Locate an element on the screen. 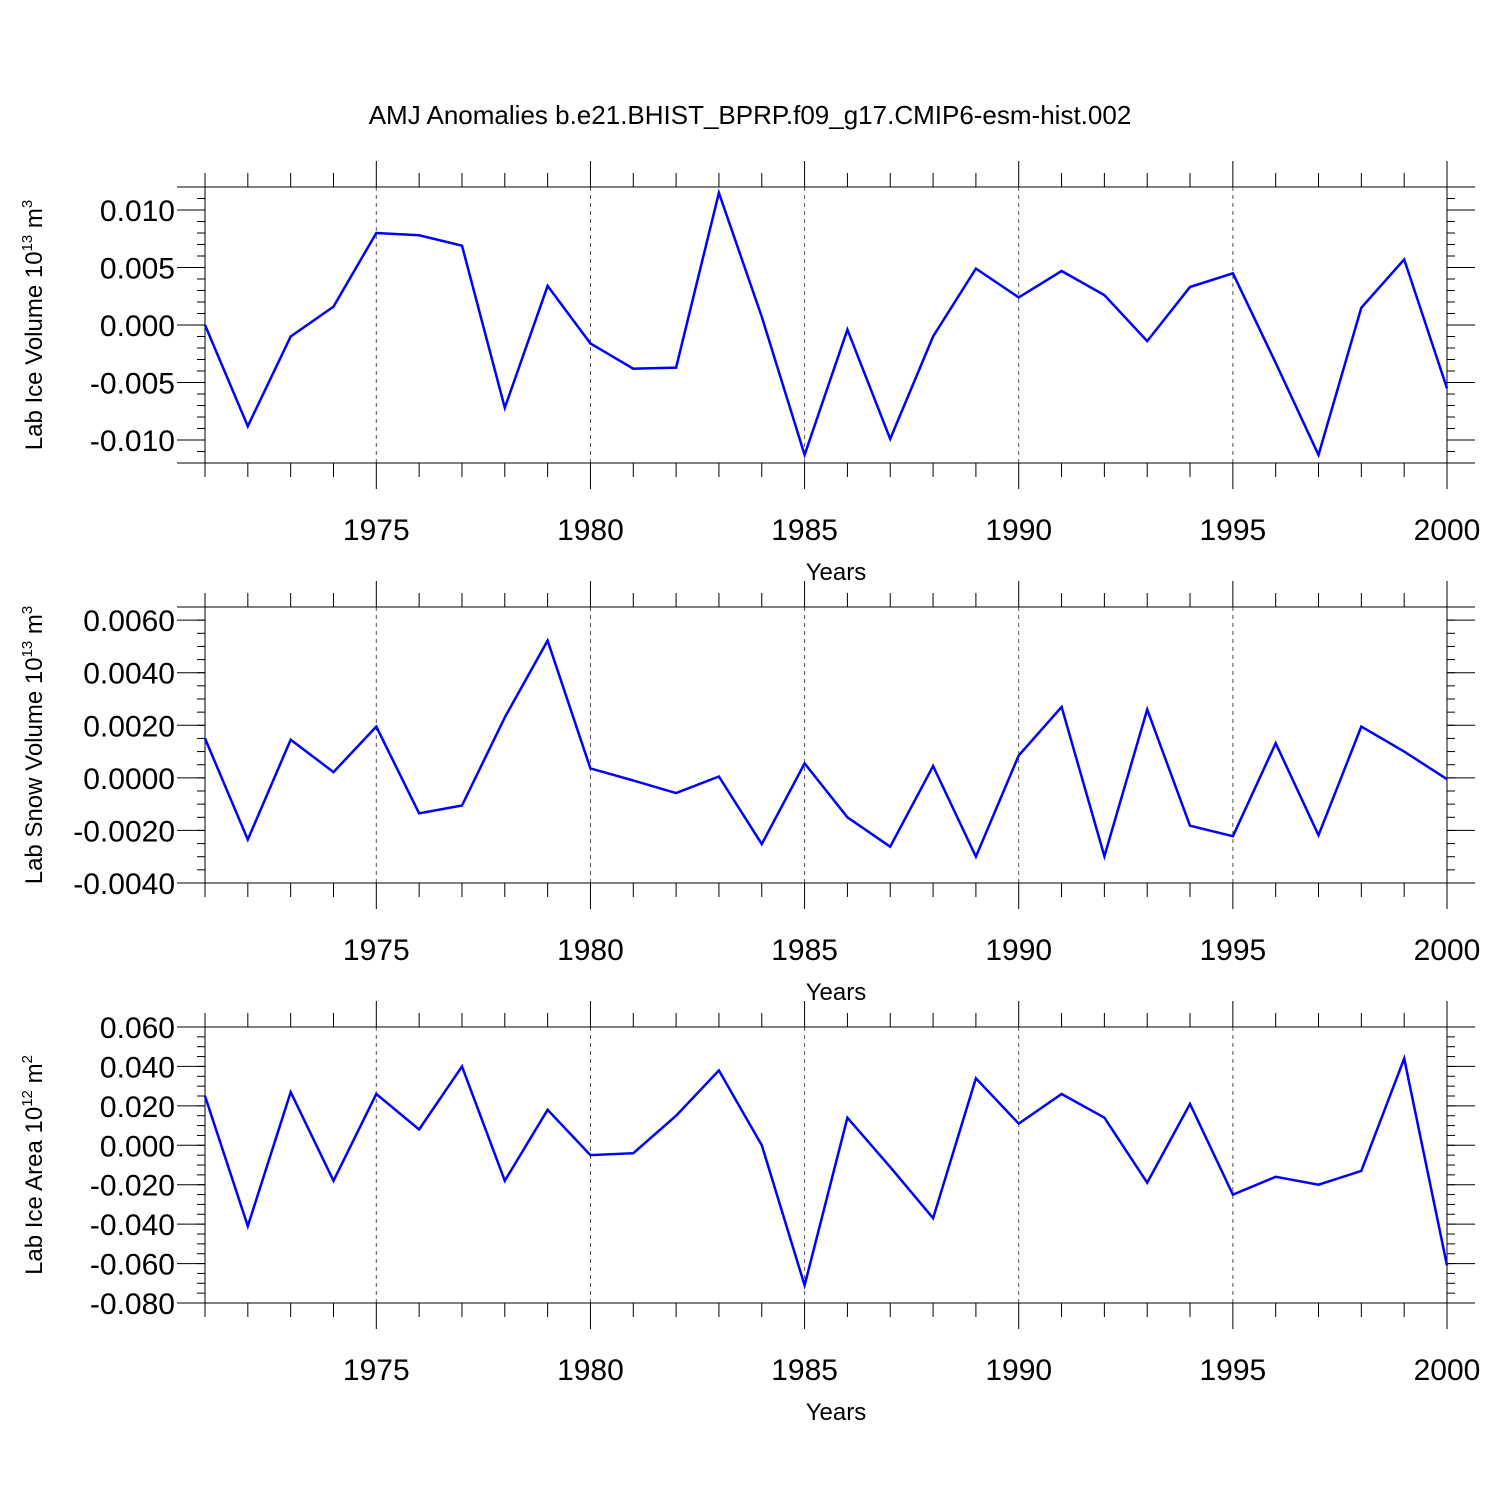  y-tick-label: 0.060 is located at coordinates (137, 1028).